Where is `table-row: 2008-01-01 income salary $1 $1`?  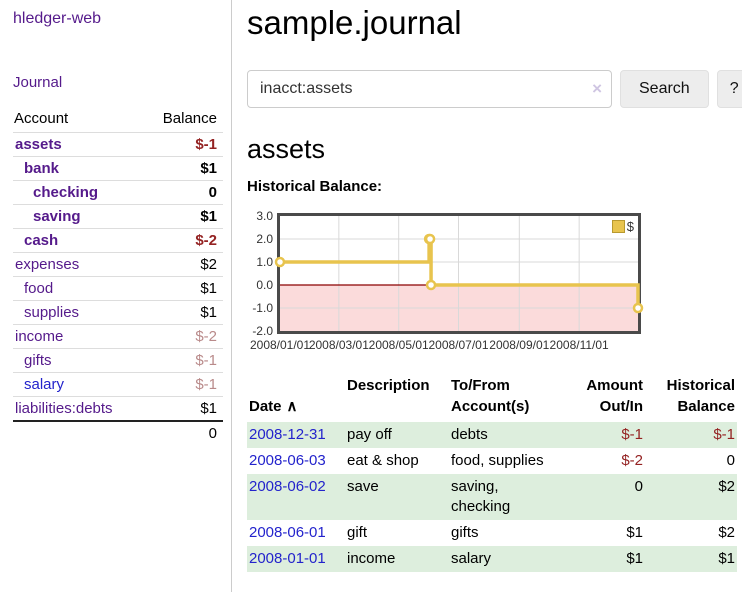
table-row: 2008-01-01 income salary $1 $1 is located at coordinates (492, 559).